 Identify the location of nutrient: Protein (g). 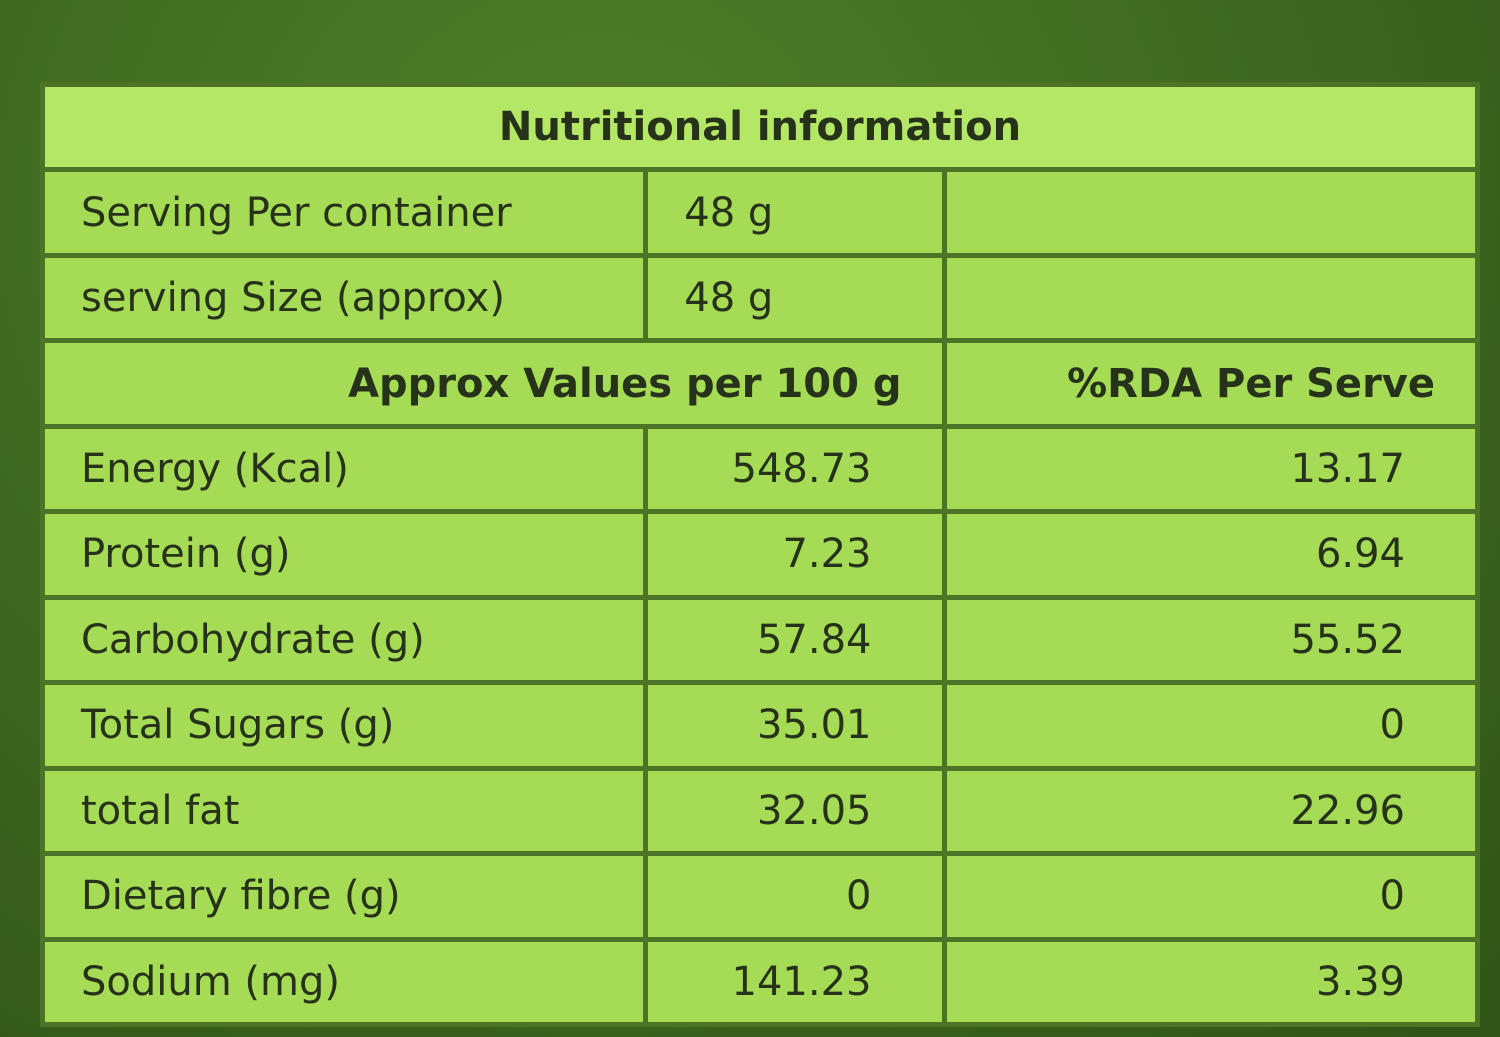
(344, 554).